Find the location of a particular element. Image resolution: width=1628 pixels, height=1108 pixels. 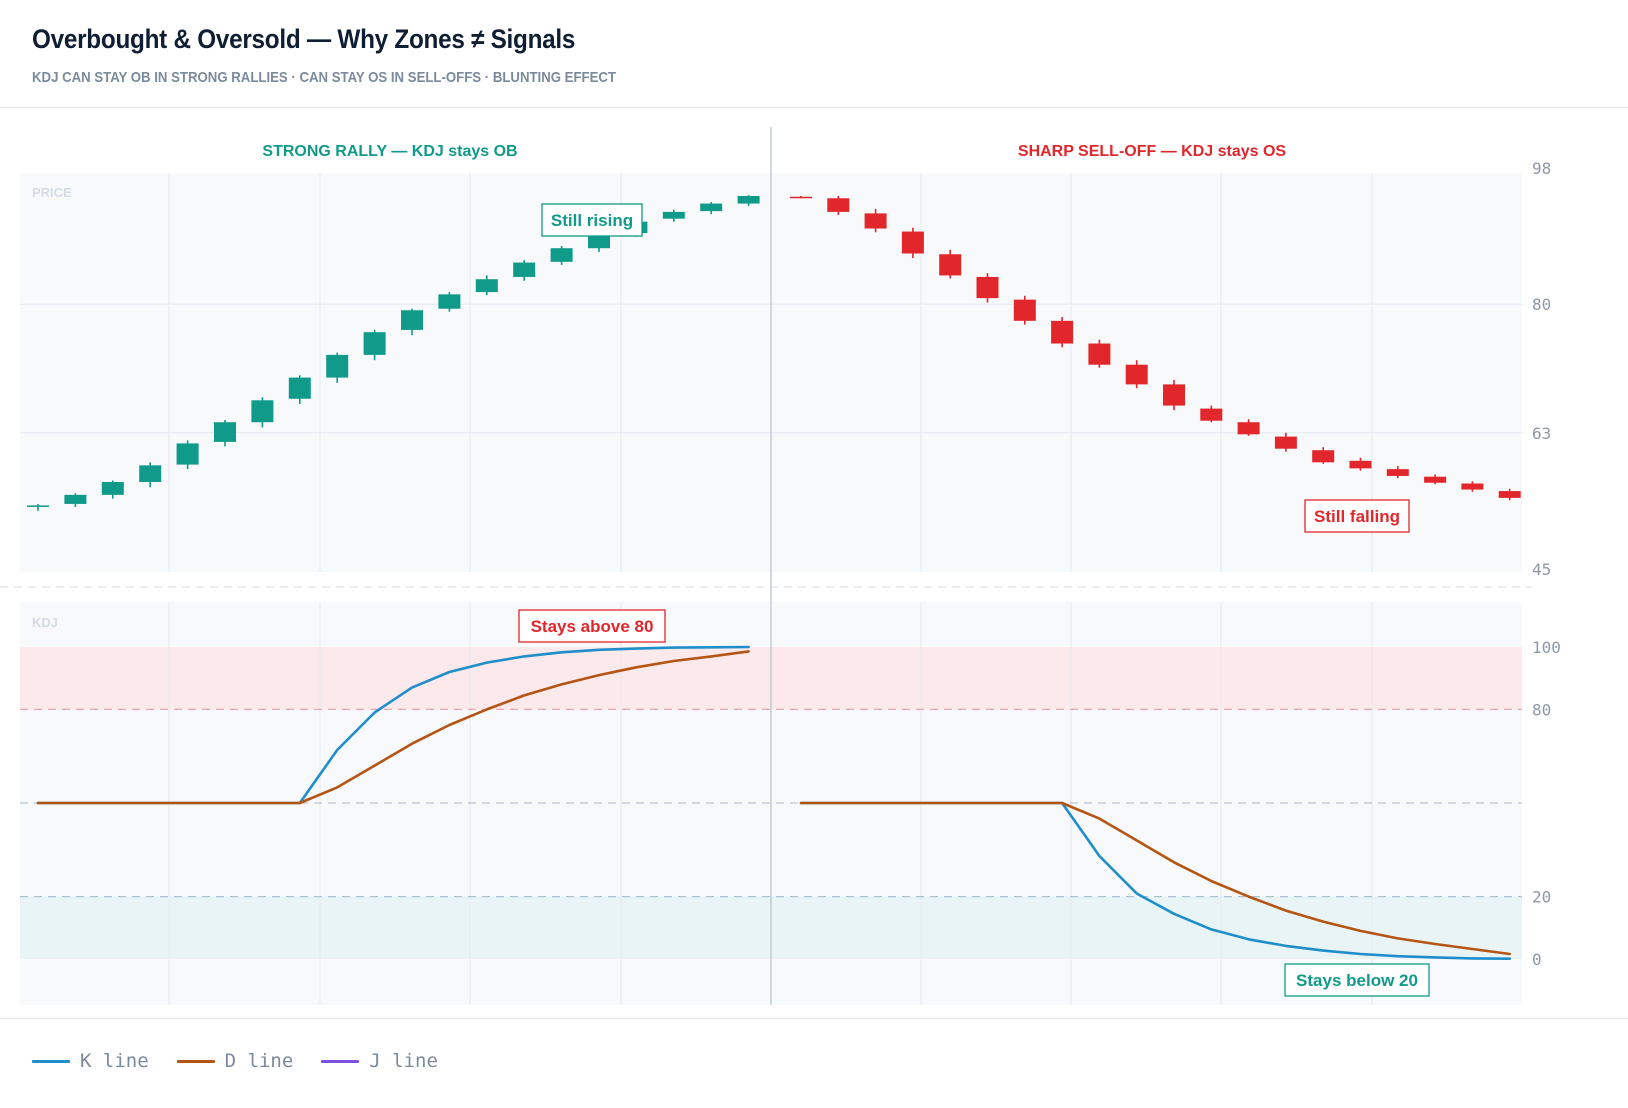

d-line-rally is located at coordinates (393, 727).